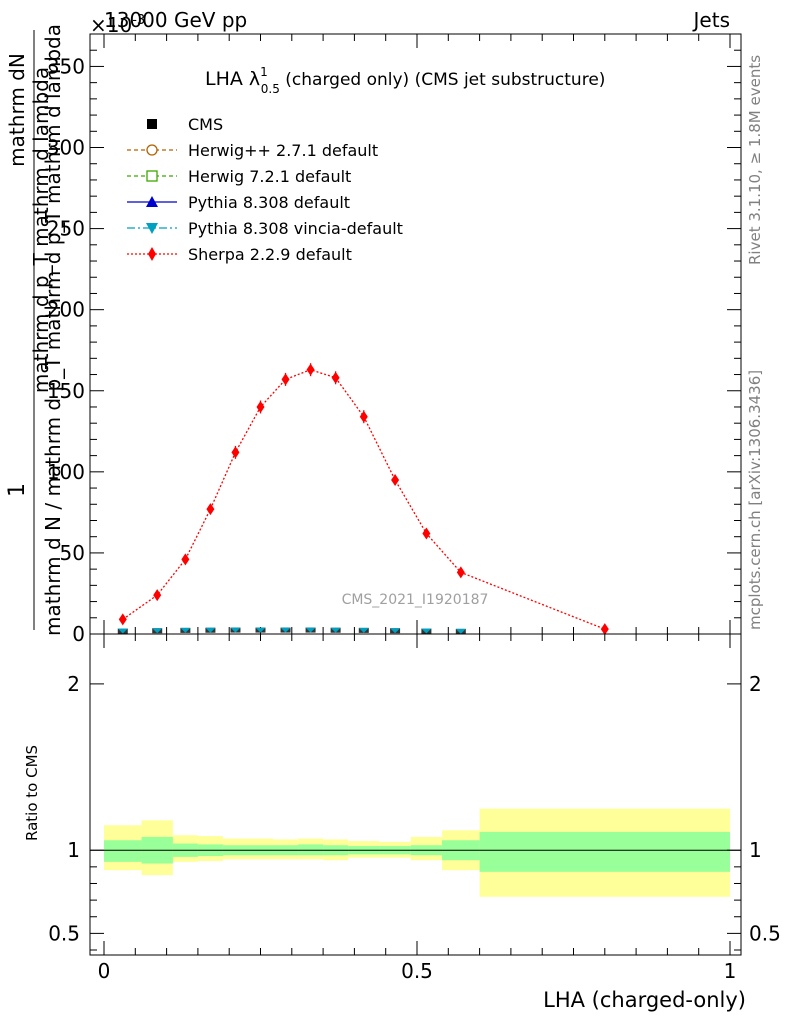  Describe the element at coordinates (415, 600) in the screenshot. I see `watermark-label: CMS_2021_I1920187` at that location.